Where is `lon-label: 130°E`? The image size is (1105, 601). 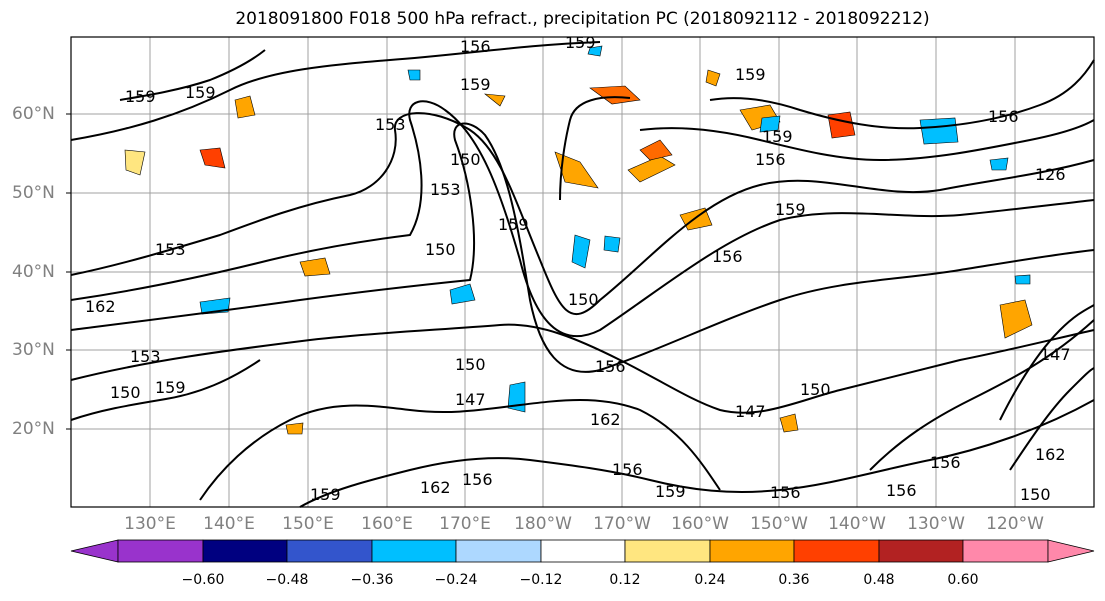 lon-label: 130°E is located at coordinates (150, 524).